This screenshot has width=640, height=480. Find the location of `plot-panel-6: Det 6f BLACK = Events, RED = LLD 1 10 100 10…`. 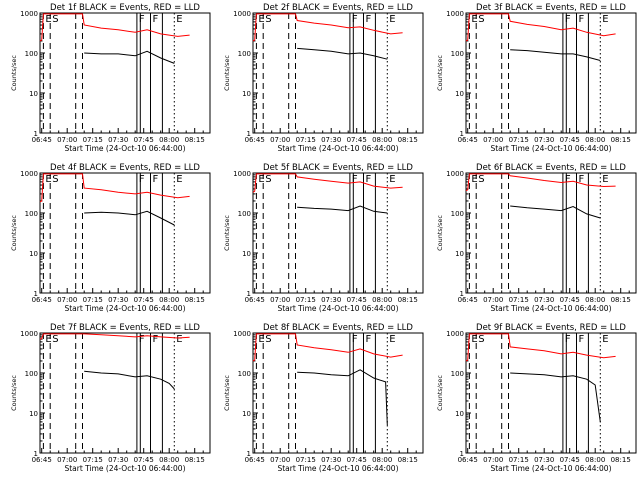

plot-panel-6: Det 6f BLACK = Events, RED = LLD 1 10 100 10… is located at coordinates (536, 238).